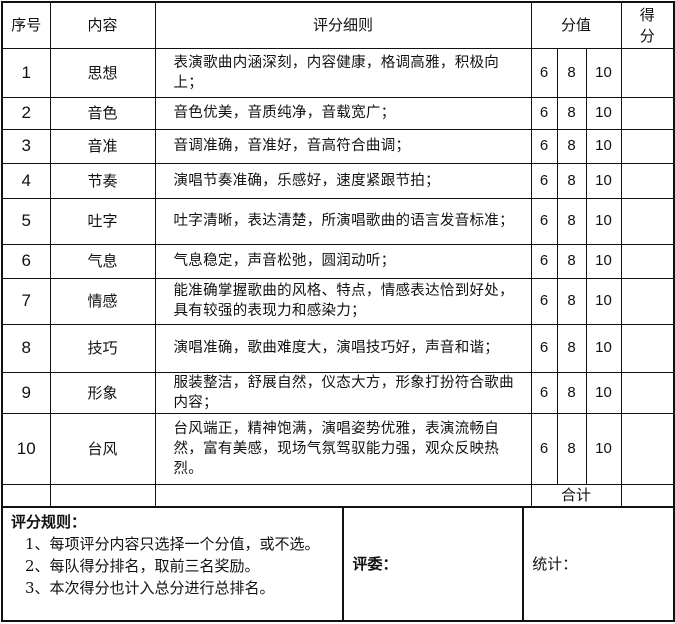  I want to click on header-criteria: 评分细则, so click(343, 25).